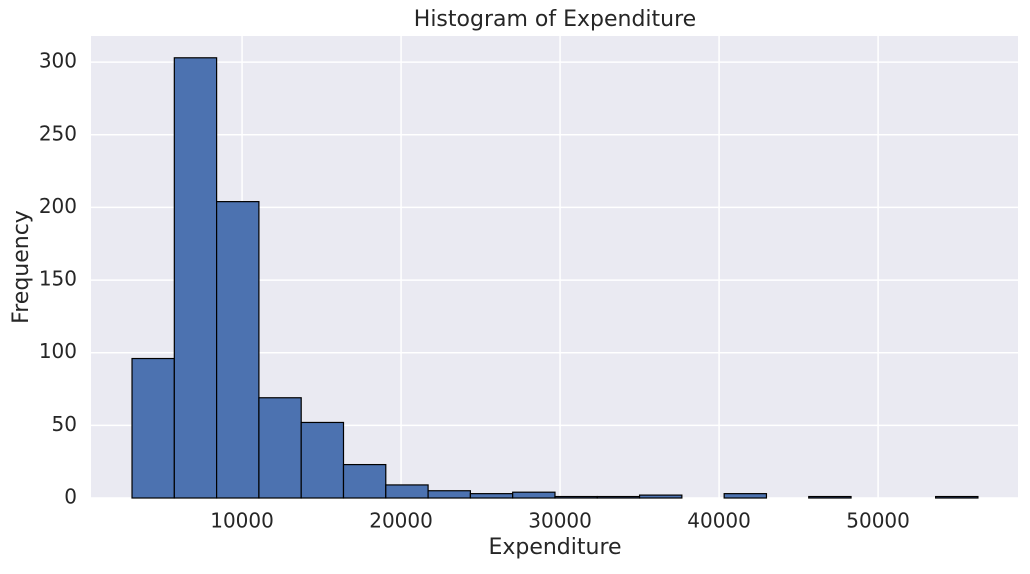  What do you see at coordinates (58, 133) in the screenshot?
I see `y-tick-label: 250` at bounding box center [58, 133].